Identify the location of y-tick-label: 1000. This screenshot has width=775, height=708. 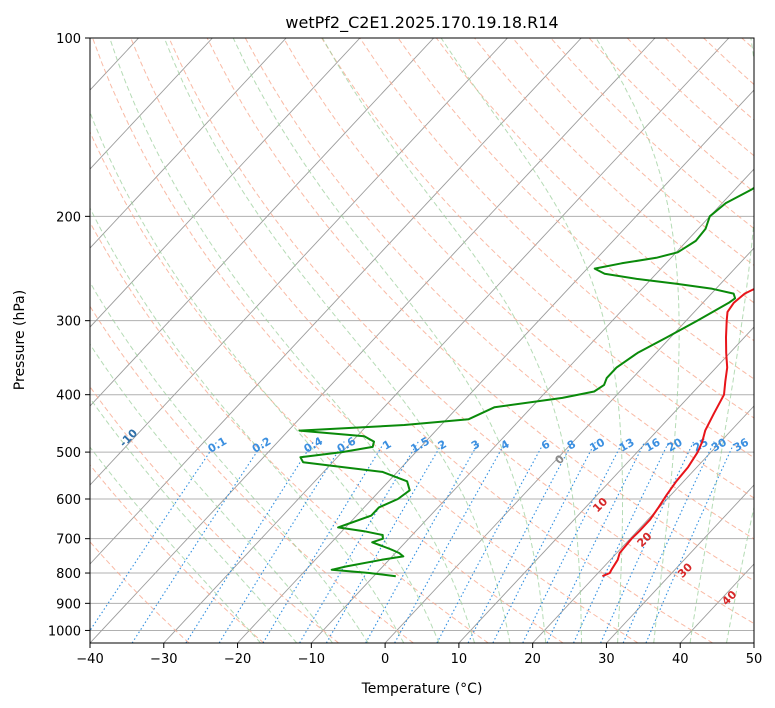
(64, 631).